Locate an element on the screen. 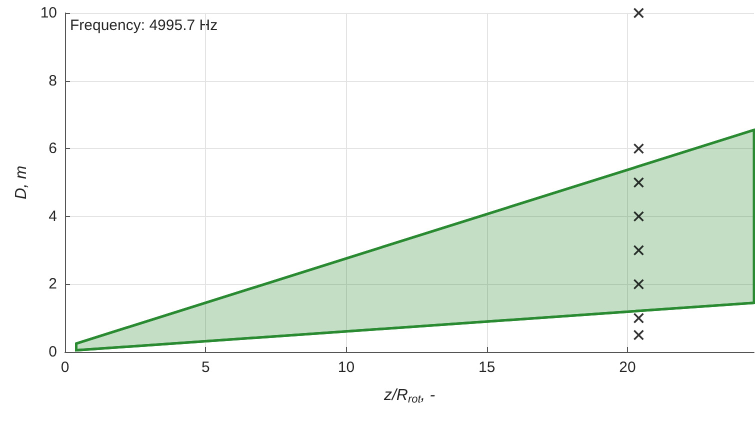  y-tick-label: 4 is located at coordinates (52, 216).